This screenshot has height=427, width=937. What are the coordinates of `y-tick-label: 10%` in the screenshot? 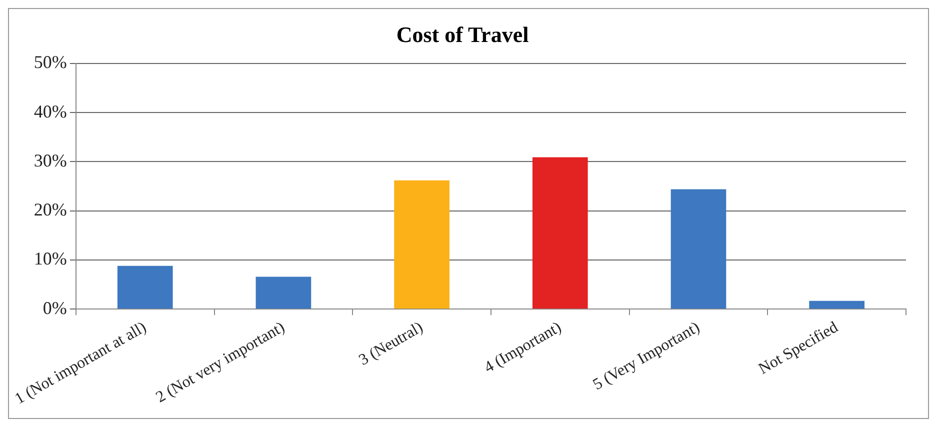 It's located at (50, 258).